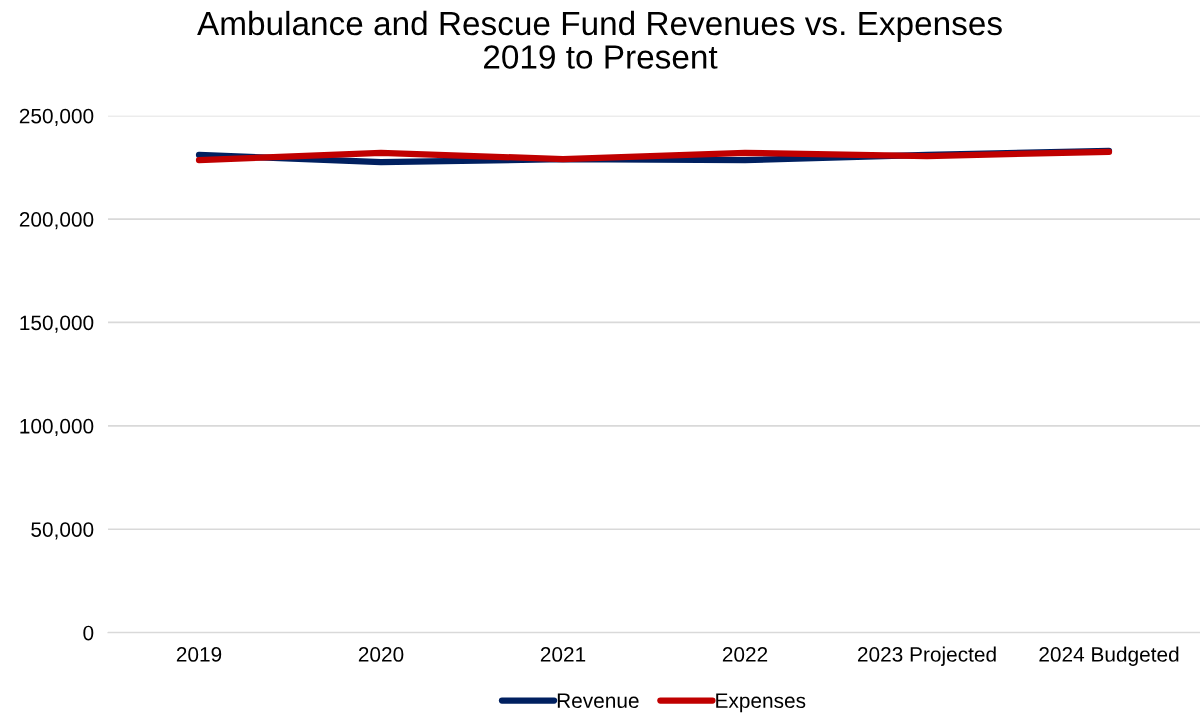 The width and height of the screenshot is (1200, 723). Describe the element at coordinates (926, 656) in the screenshot. I see `x-tick-label: 2023 Projected` at that location.